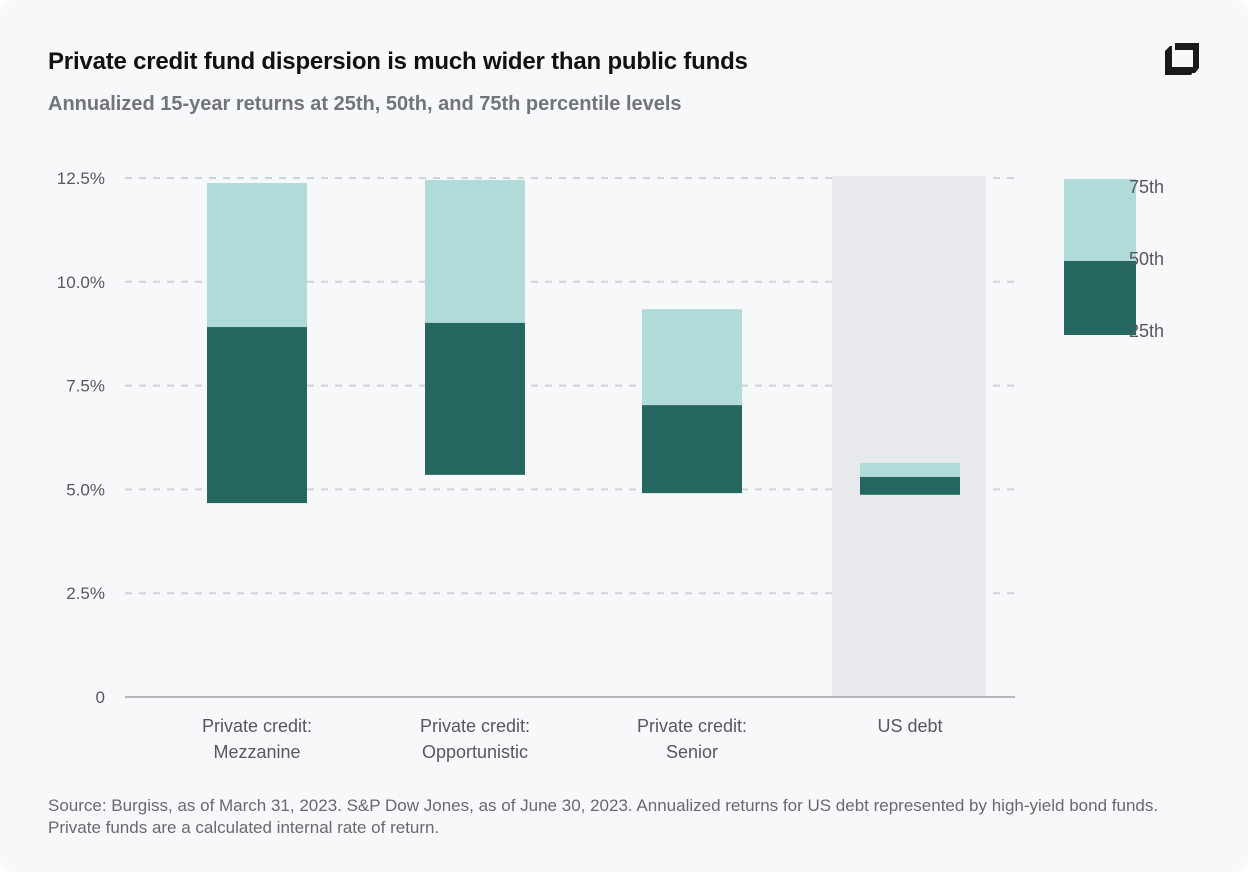 The width and height of the screenshot is (1248, 872). I want to click on y-tick-label: 7.5%, so click(85, 386).